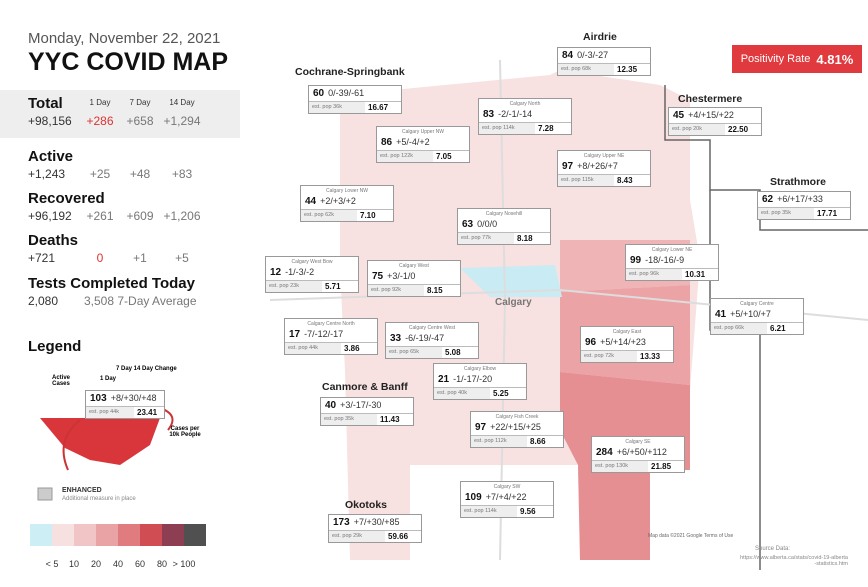 The height and width of the screenshot is (587, 868). What do you see at coordinates (405, 156) in the screenshot?
I see `pop: est. pop 122k` at bounding box center [405, 156].